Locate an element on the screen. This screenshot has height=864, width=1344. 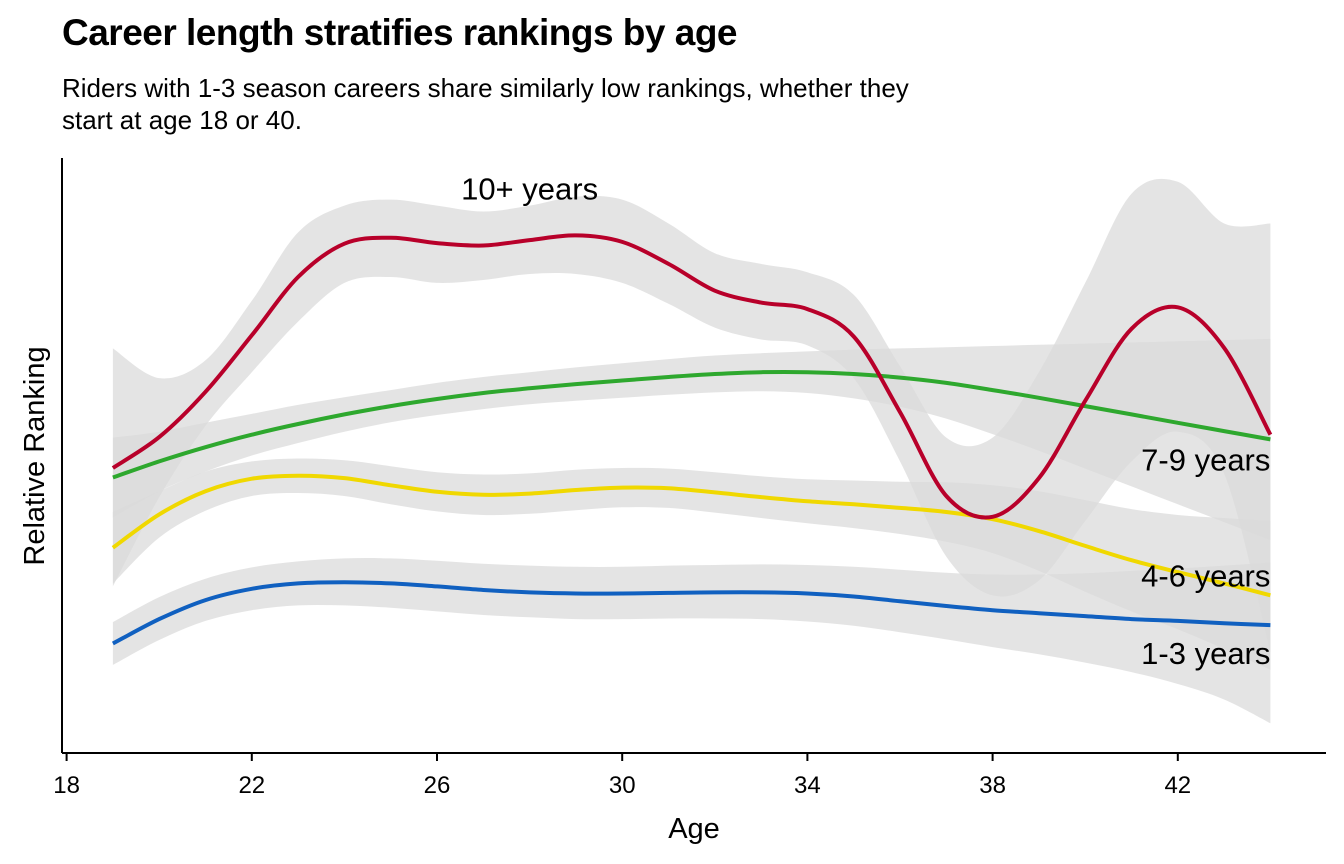
series-line-1-3-years is located at coordinates (691, 613).